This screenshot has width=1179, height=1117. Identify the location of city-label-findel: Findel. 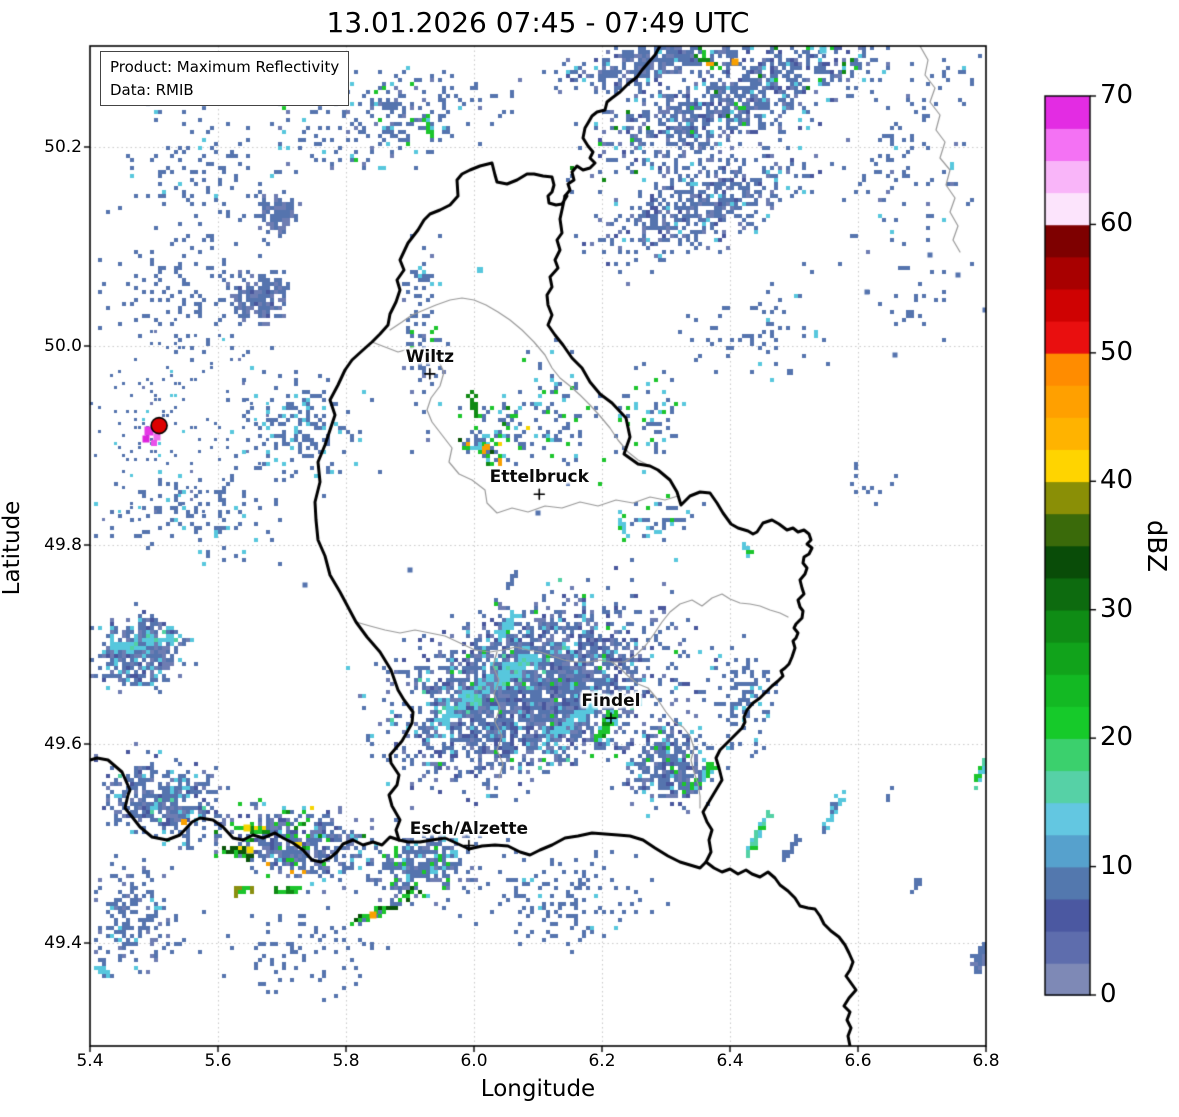
(611, 701).